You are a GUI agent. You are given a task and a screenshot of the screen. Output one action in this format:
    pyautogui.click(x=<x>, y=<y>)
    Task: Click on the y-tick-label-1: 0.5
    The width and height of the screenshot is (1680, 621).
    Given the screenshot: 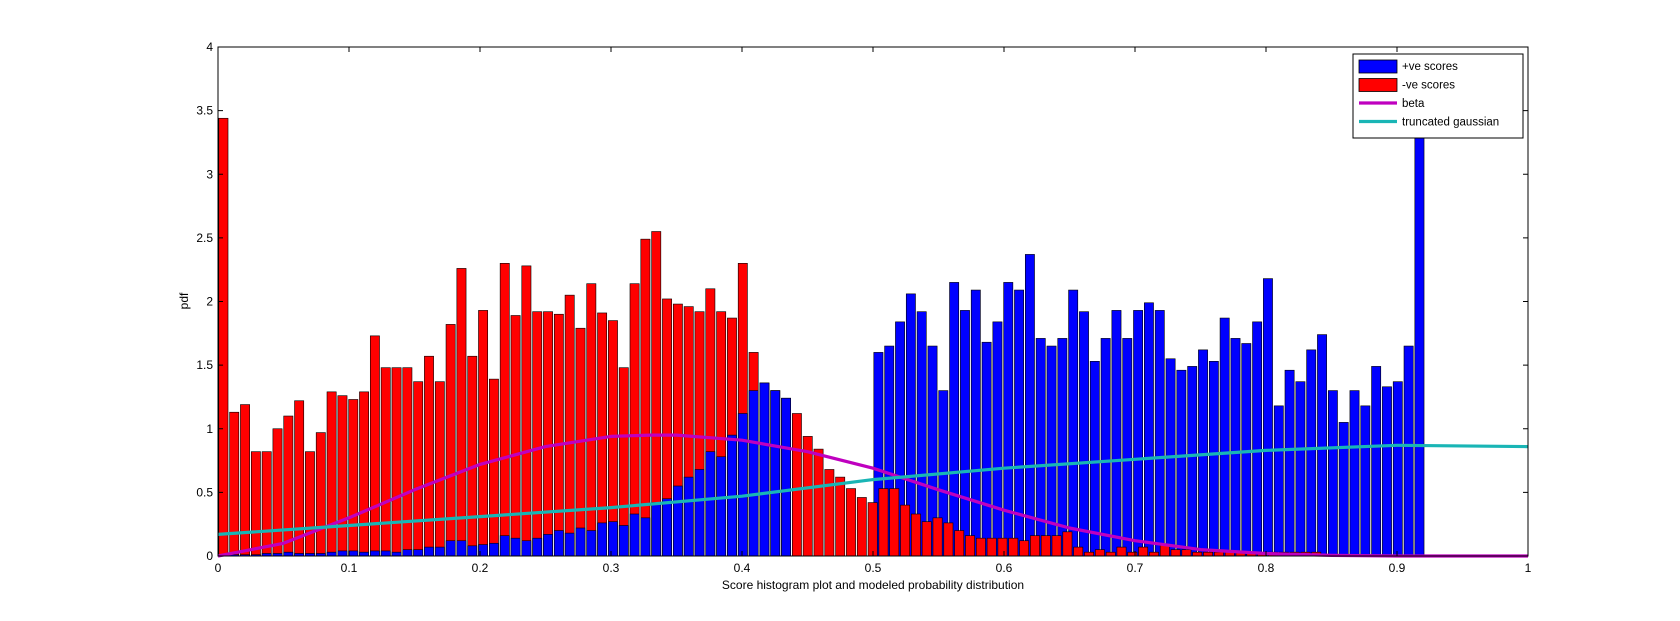 What is the action you would take?
    pyautogui.click(x=204, y=492)
    